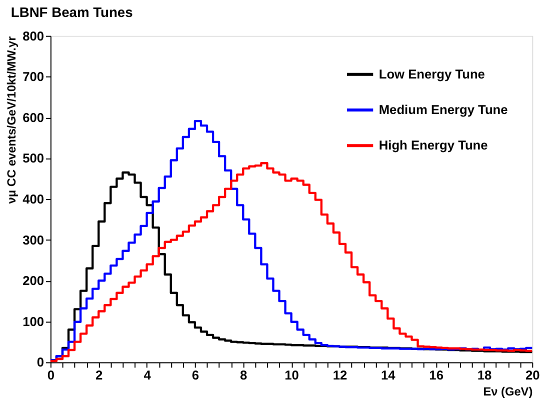 The height and width of the screenshot is (404, 548). What do you see at coordinates (291, 375) in the screenshot?
I see `x-tick-label: 10` at bounding box center [291, 375].